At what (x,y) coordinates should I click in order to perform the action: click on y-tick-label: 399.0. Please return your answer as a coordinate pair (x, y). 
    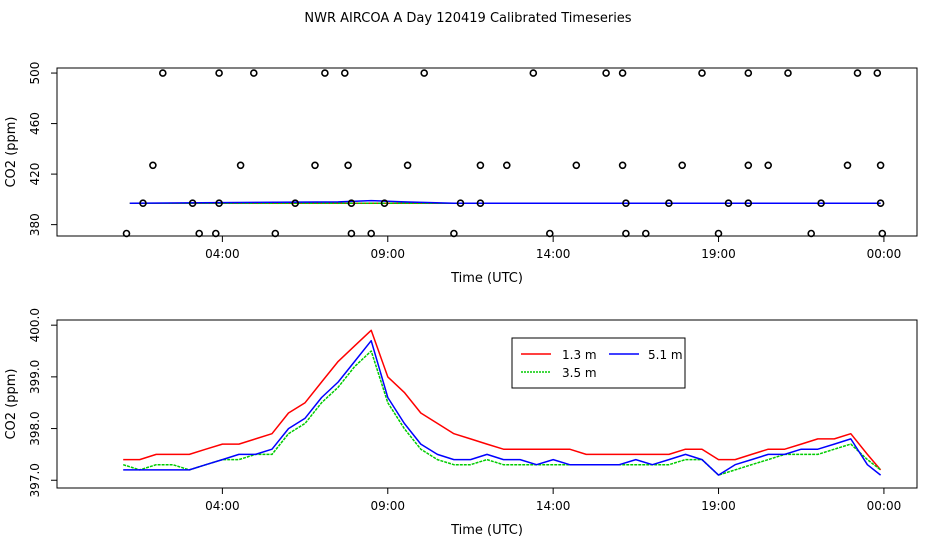
    Looking at the image, I should click on (35, 377).